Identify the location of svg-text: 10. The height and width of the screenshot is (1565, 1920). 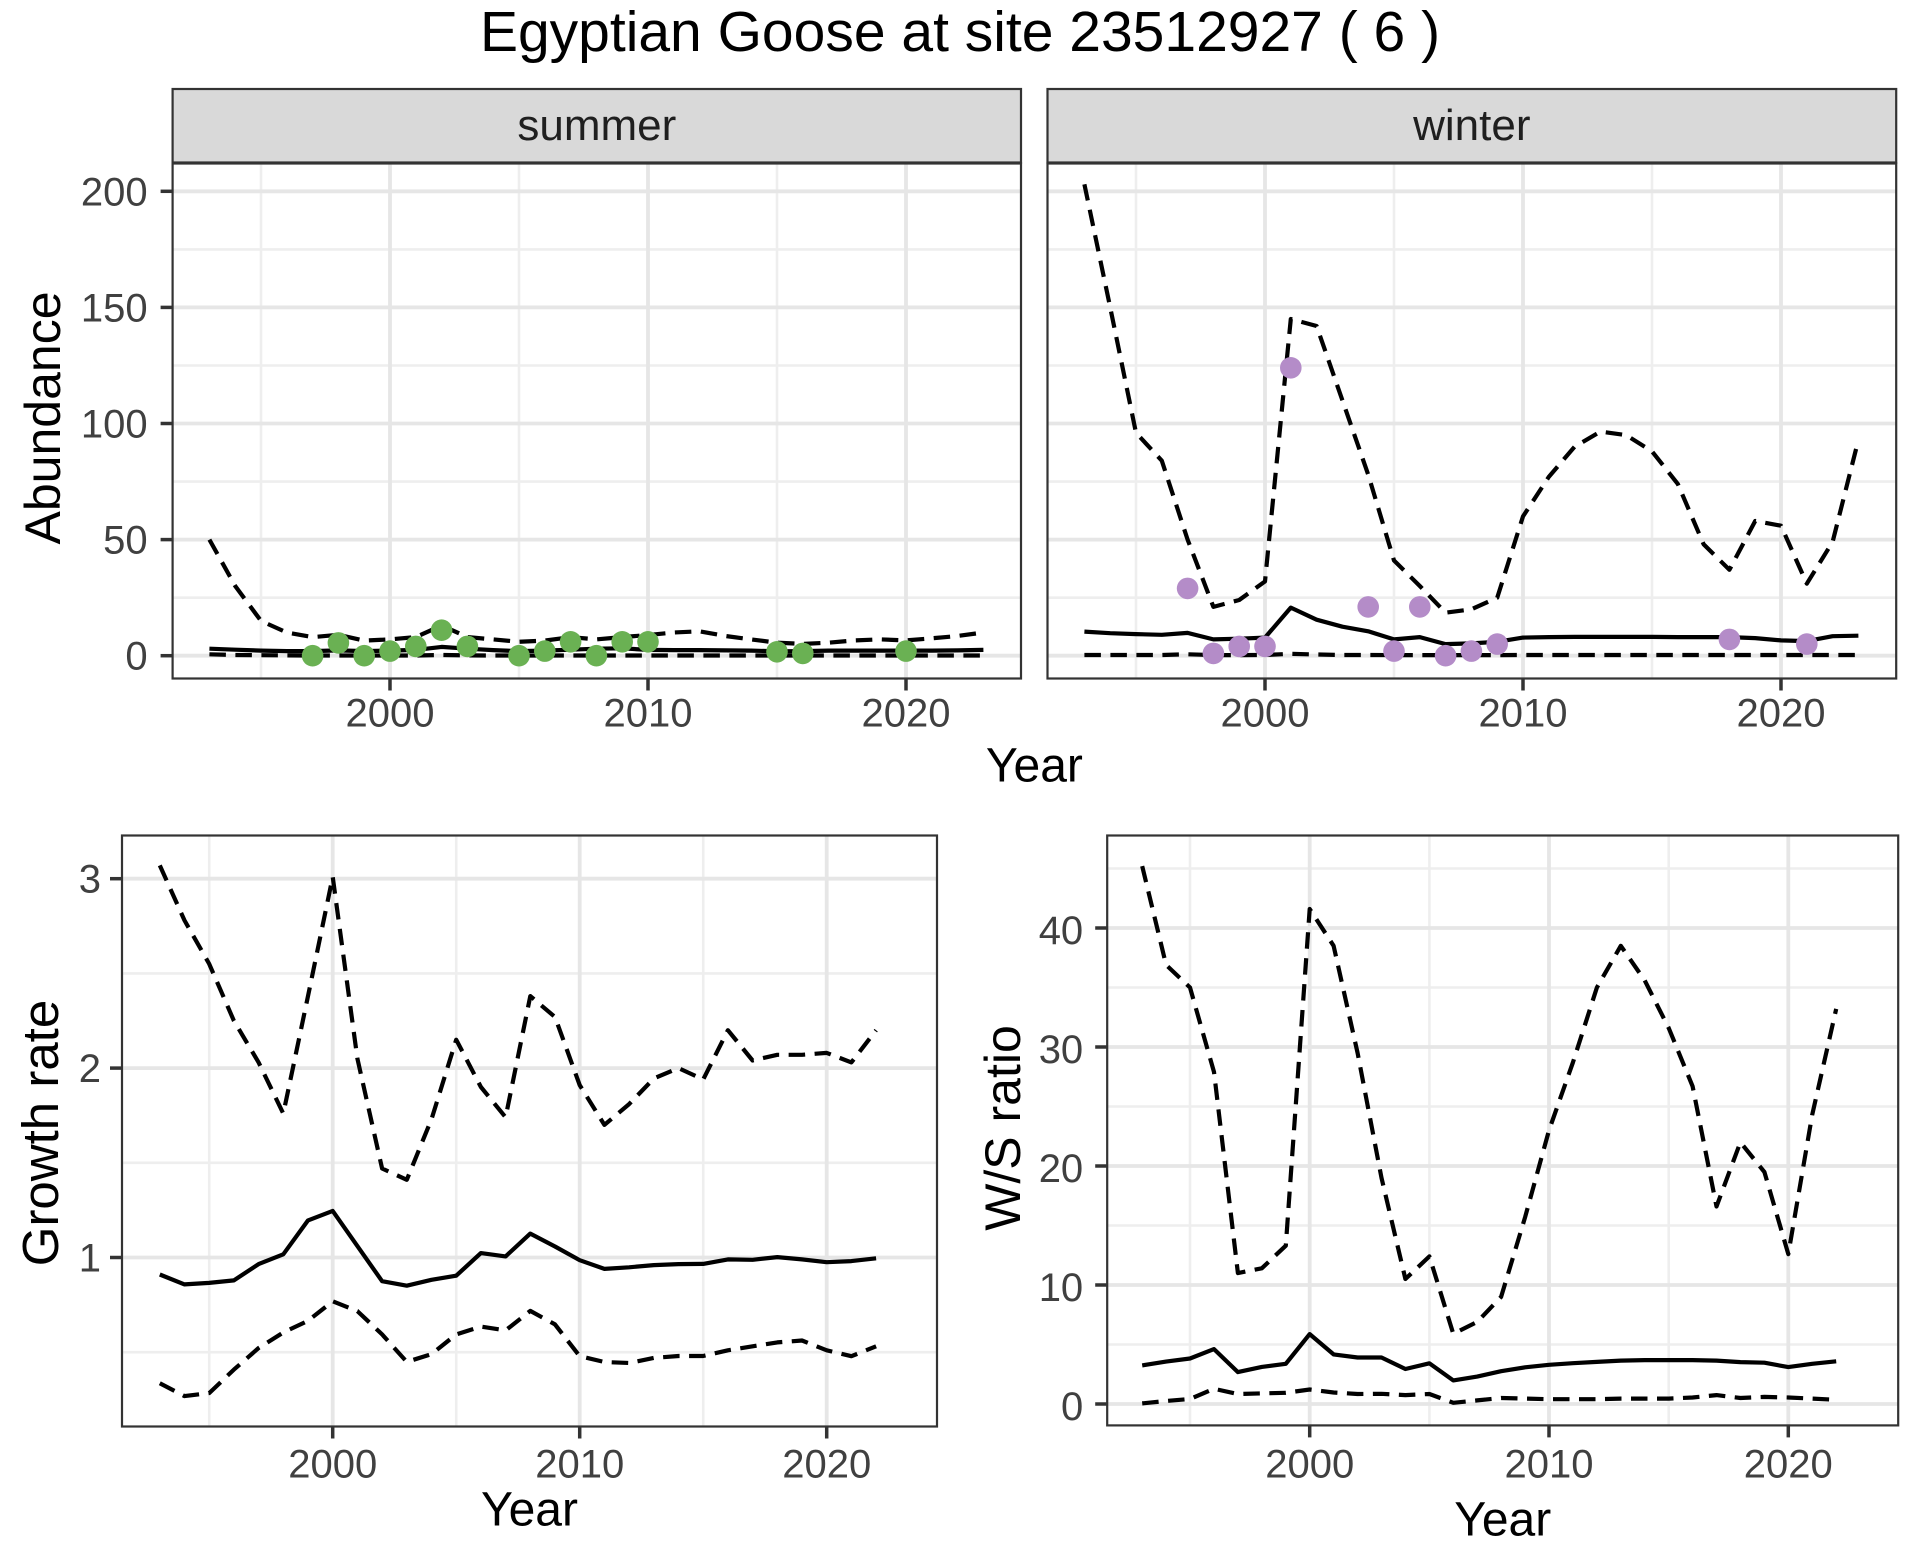
(1061, 1288).